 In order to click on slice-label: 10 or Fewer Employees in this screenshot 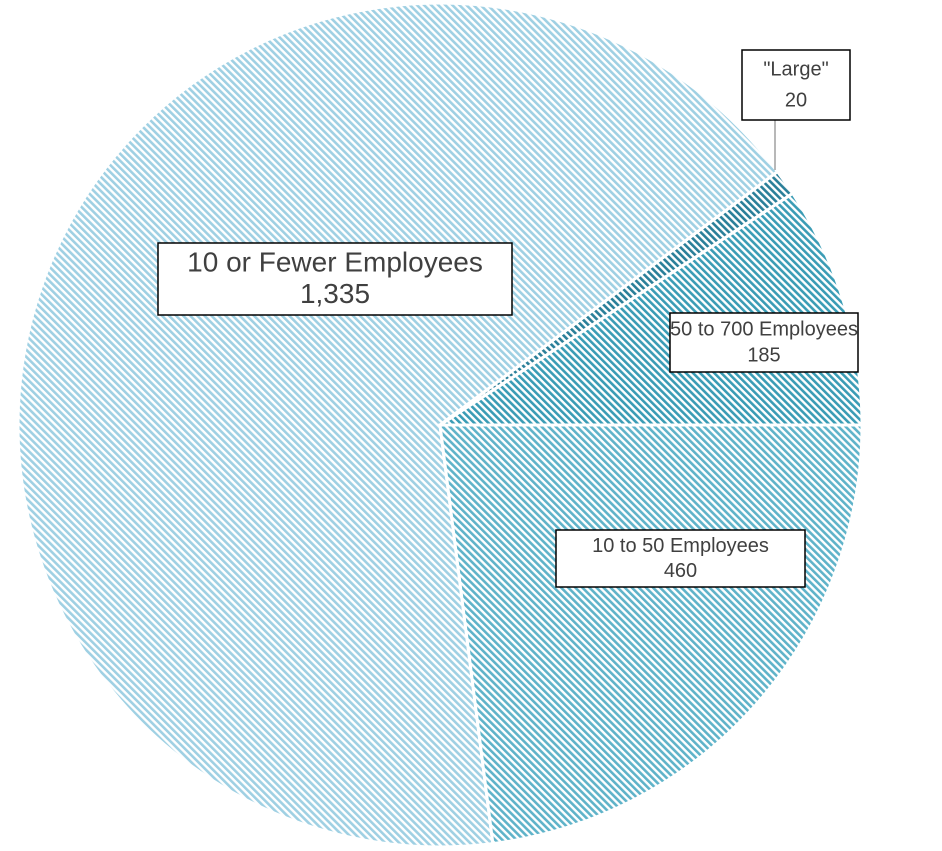, I will do `click(335, 261)`.